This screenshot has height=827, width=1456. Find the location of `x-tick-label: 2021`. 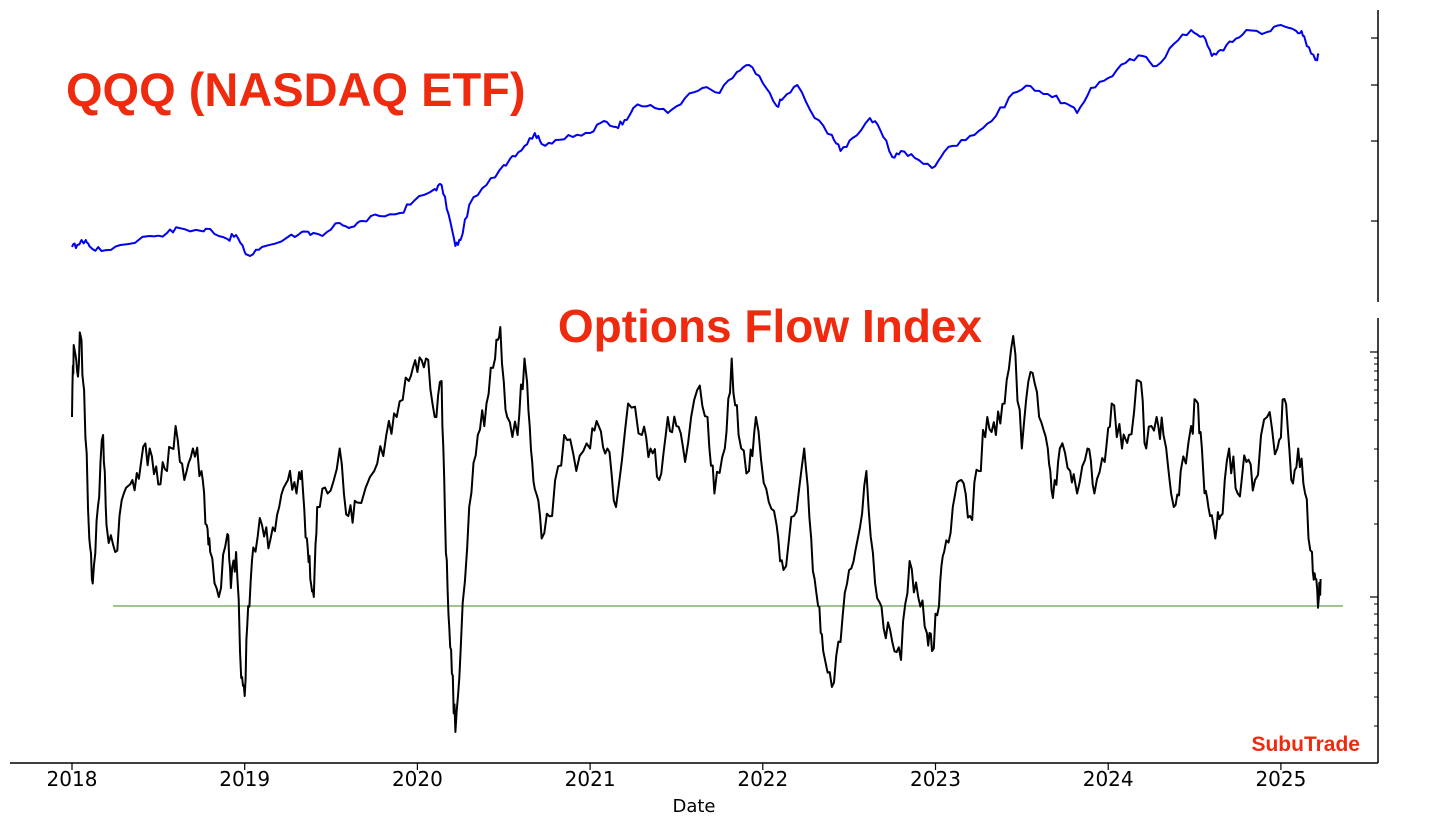

x-tick-label: 2021 is located at coordinates (590, 779).